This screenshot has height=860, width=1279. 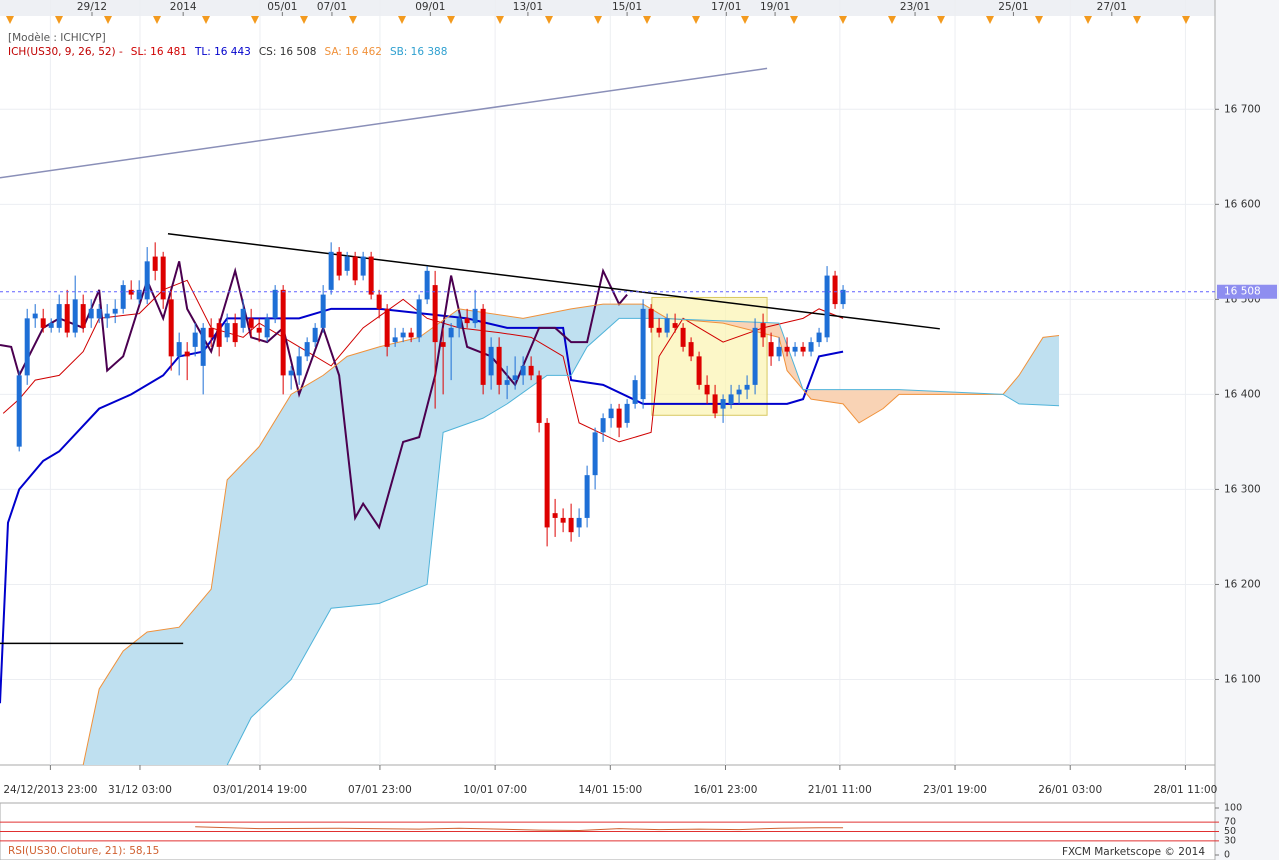 I want to click on x-tick-label: 31/12 03:00, so click(x=140, y=790).